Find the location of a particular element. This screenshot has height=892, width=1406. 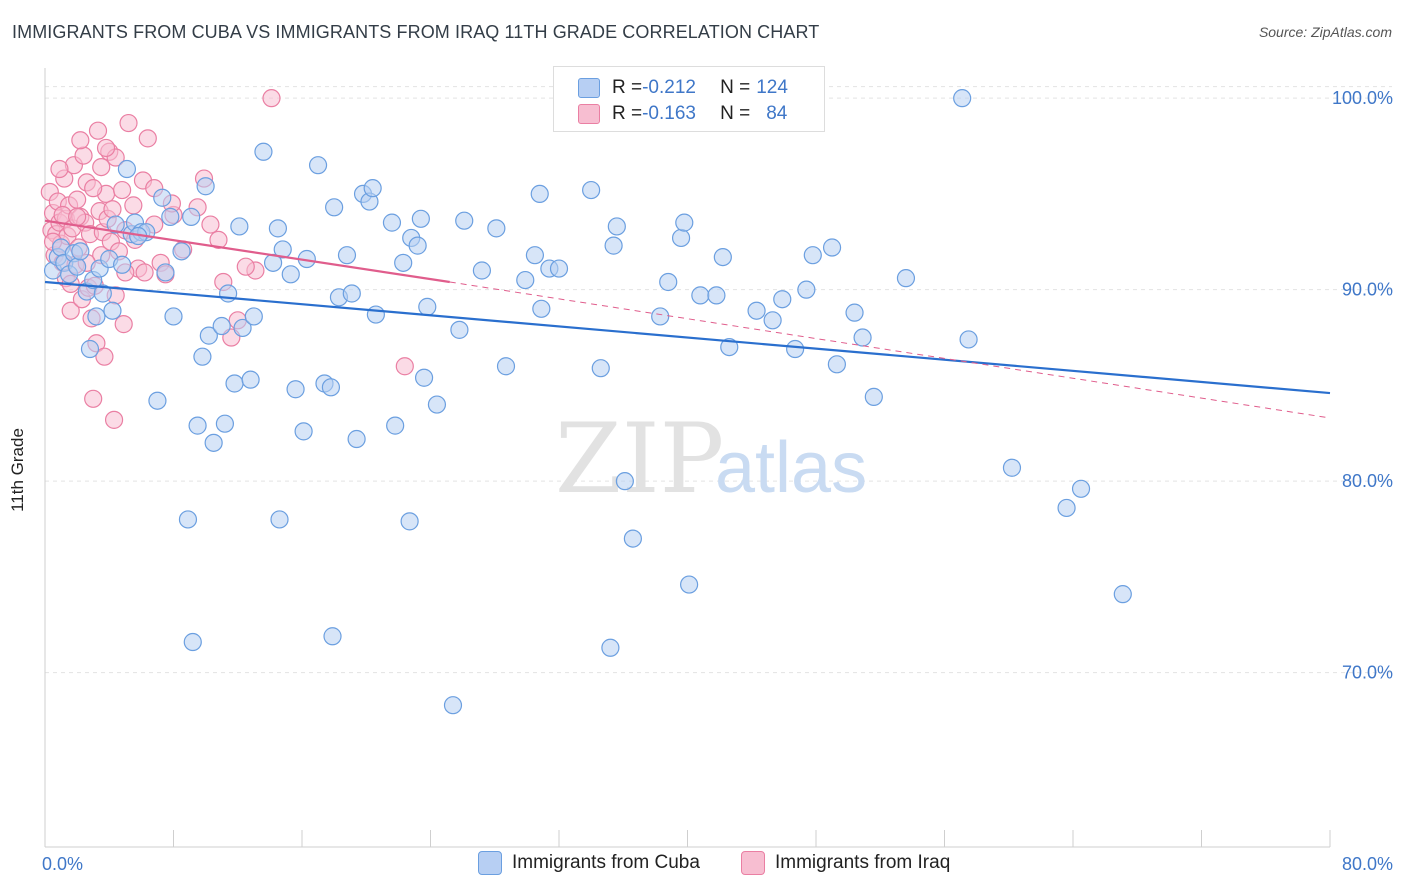

y-tick-labels: 70.0% 80.0% 90.0% 100.0% is located at coordinates (1362, 385).